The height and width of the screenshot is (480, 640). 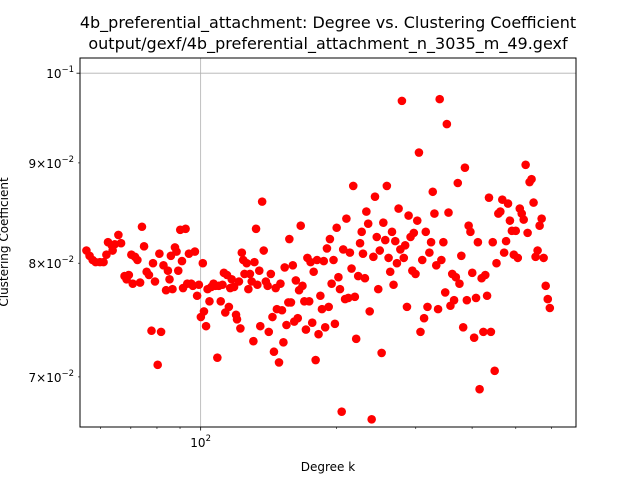 What do you see at coordinates (328, 467) in the screenshot?
I see `x-axis-label: Degree k` at bounding box center [328, 467].